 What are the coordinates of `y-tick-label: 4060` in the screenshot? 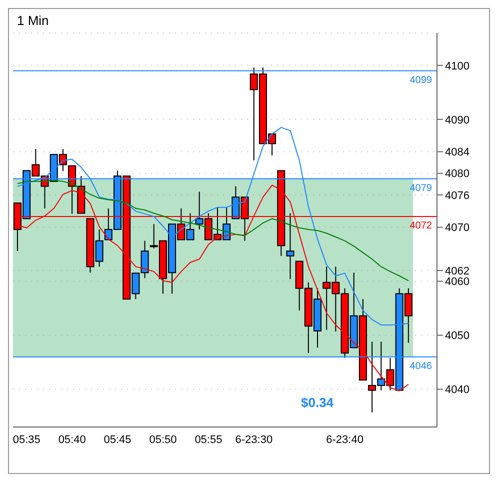 It's located at (457, 282).